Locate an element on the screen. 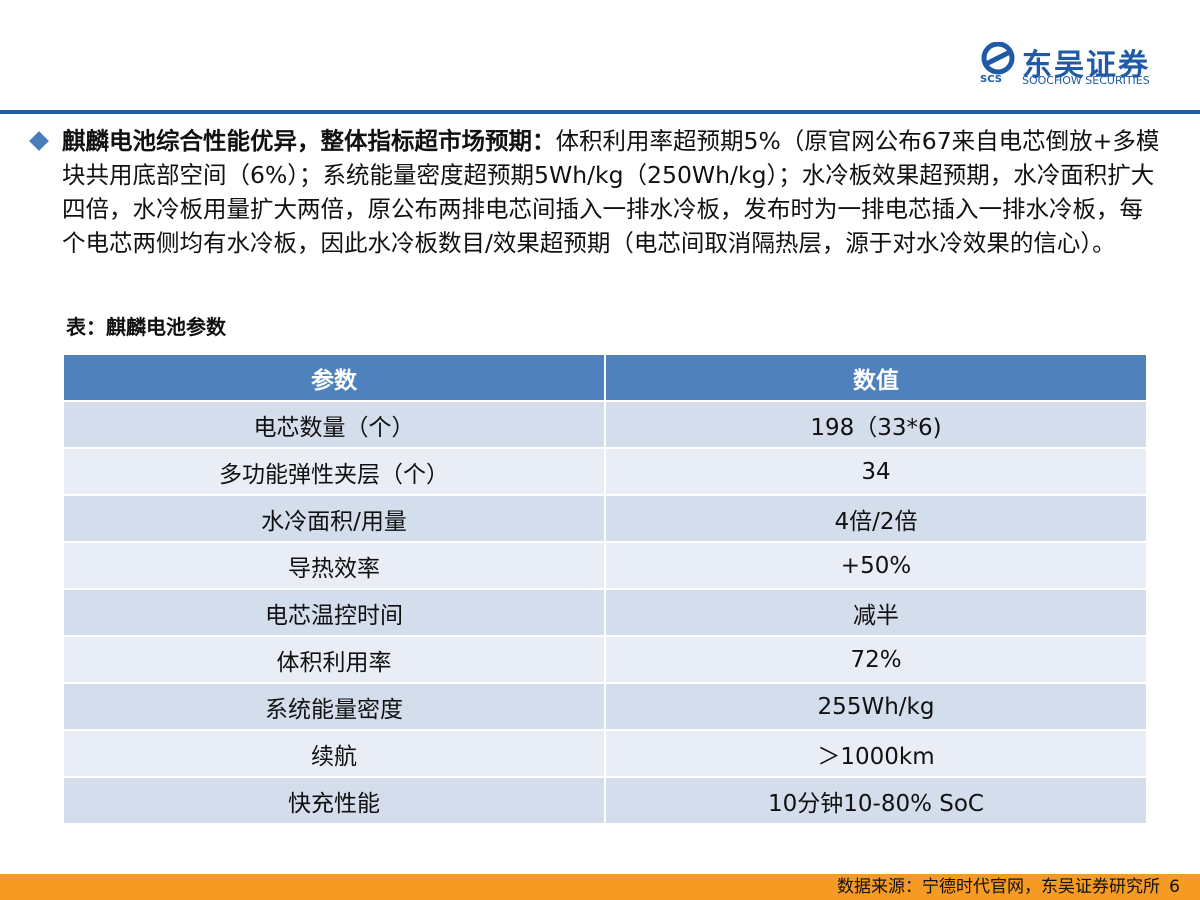  header-rule is located at coordinates (600, 112).